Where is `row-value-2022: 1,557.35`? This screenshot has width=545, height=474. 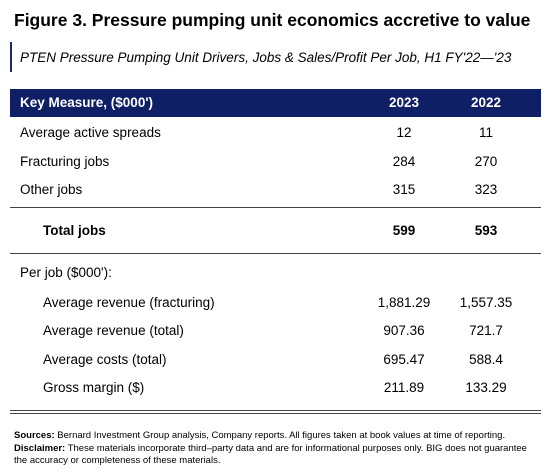 row-value-2022: 1,557.35 is located at coordinates (486, 302).